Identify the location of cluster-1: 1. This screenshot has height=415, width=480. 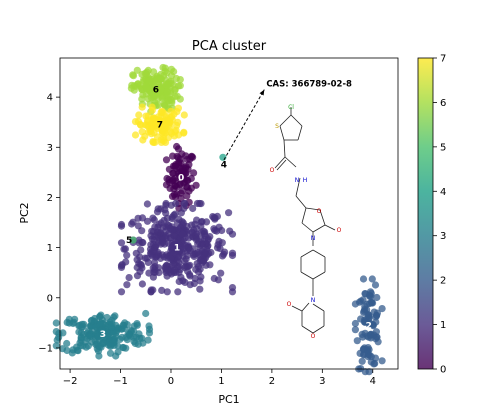
(177, 247).